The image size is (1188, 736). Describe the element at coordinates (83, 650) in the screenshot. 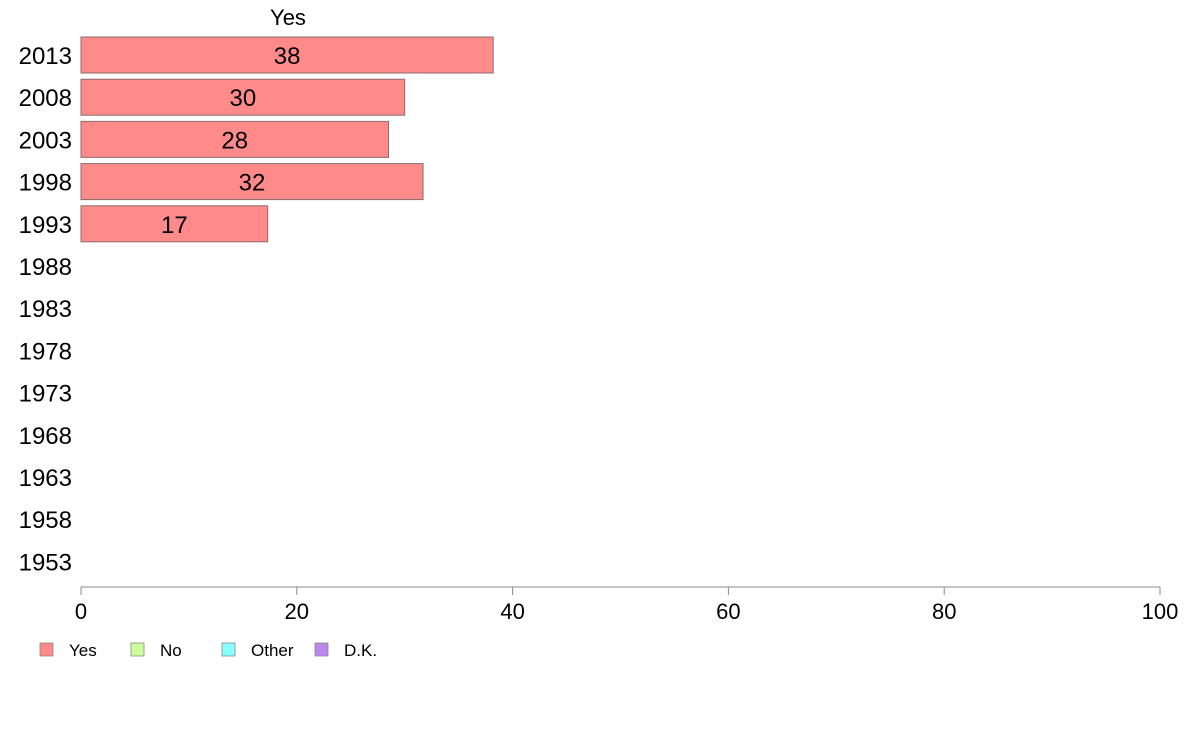

I see `legend-label-yes: Yes` at that location.